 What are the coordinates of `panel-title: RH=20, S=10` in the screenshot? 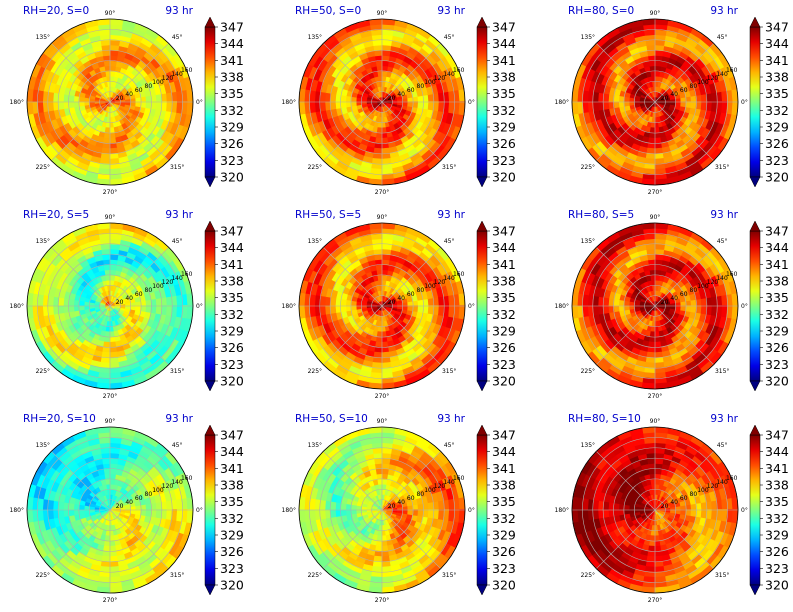 It's located at (59, 419).